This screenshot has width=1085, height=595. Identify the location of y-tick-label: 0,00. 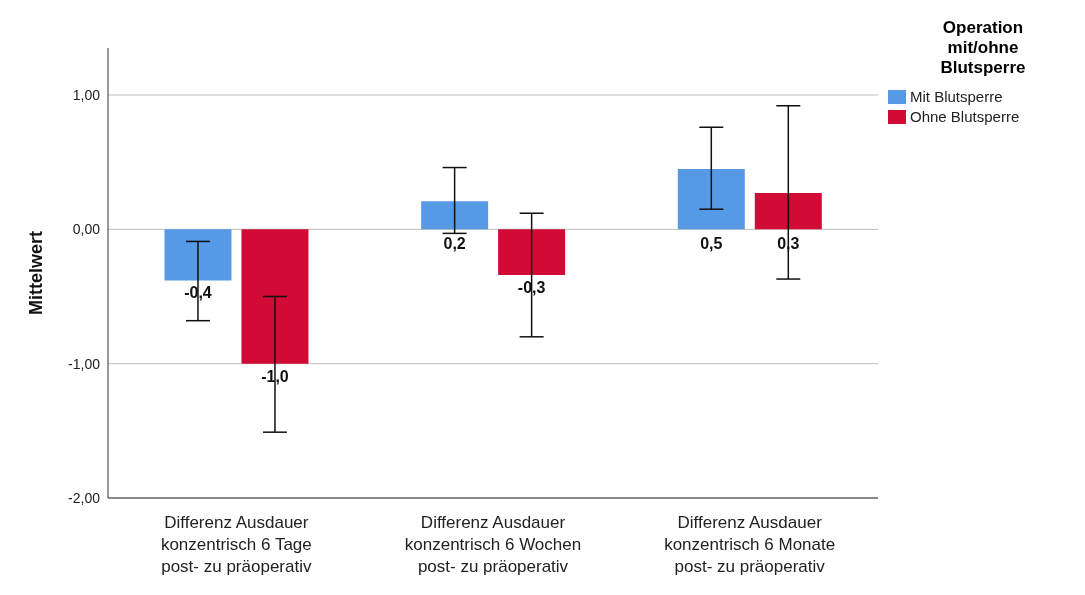
(86, 229).